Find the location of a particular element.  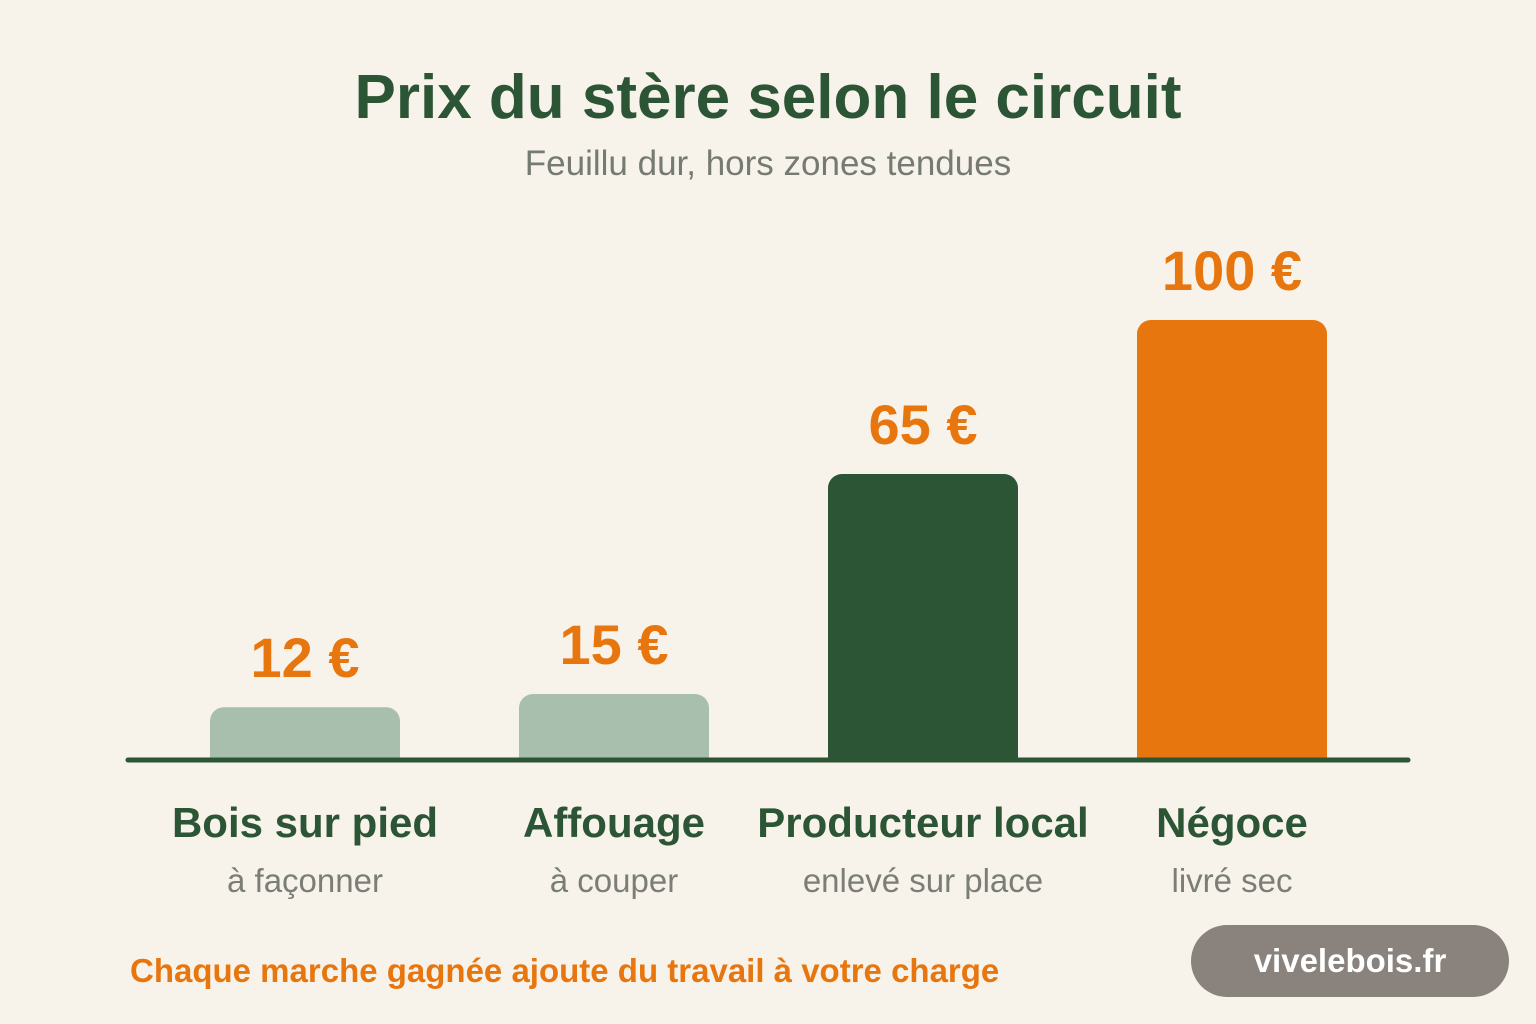

category-label-producteur-local: Producteur local is located at coordinates (922, 822).